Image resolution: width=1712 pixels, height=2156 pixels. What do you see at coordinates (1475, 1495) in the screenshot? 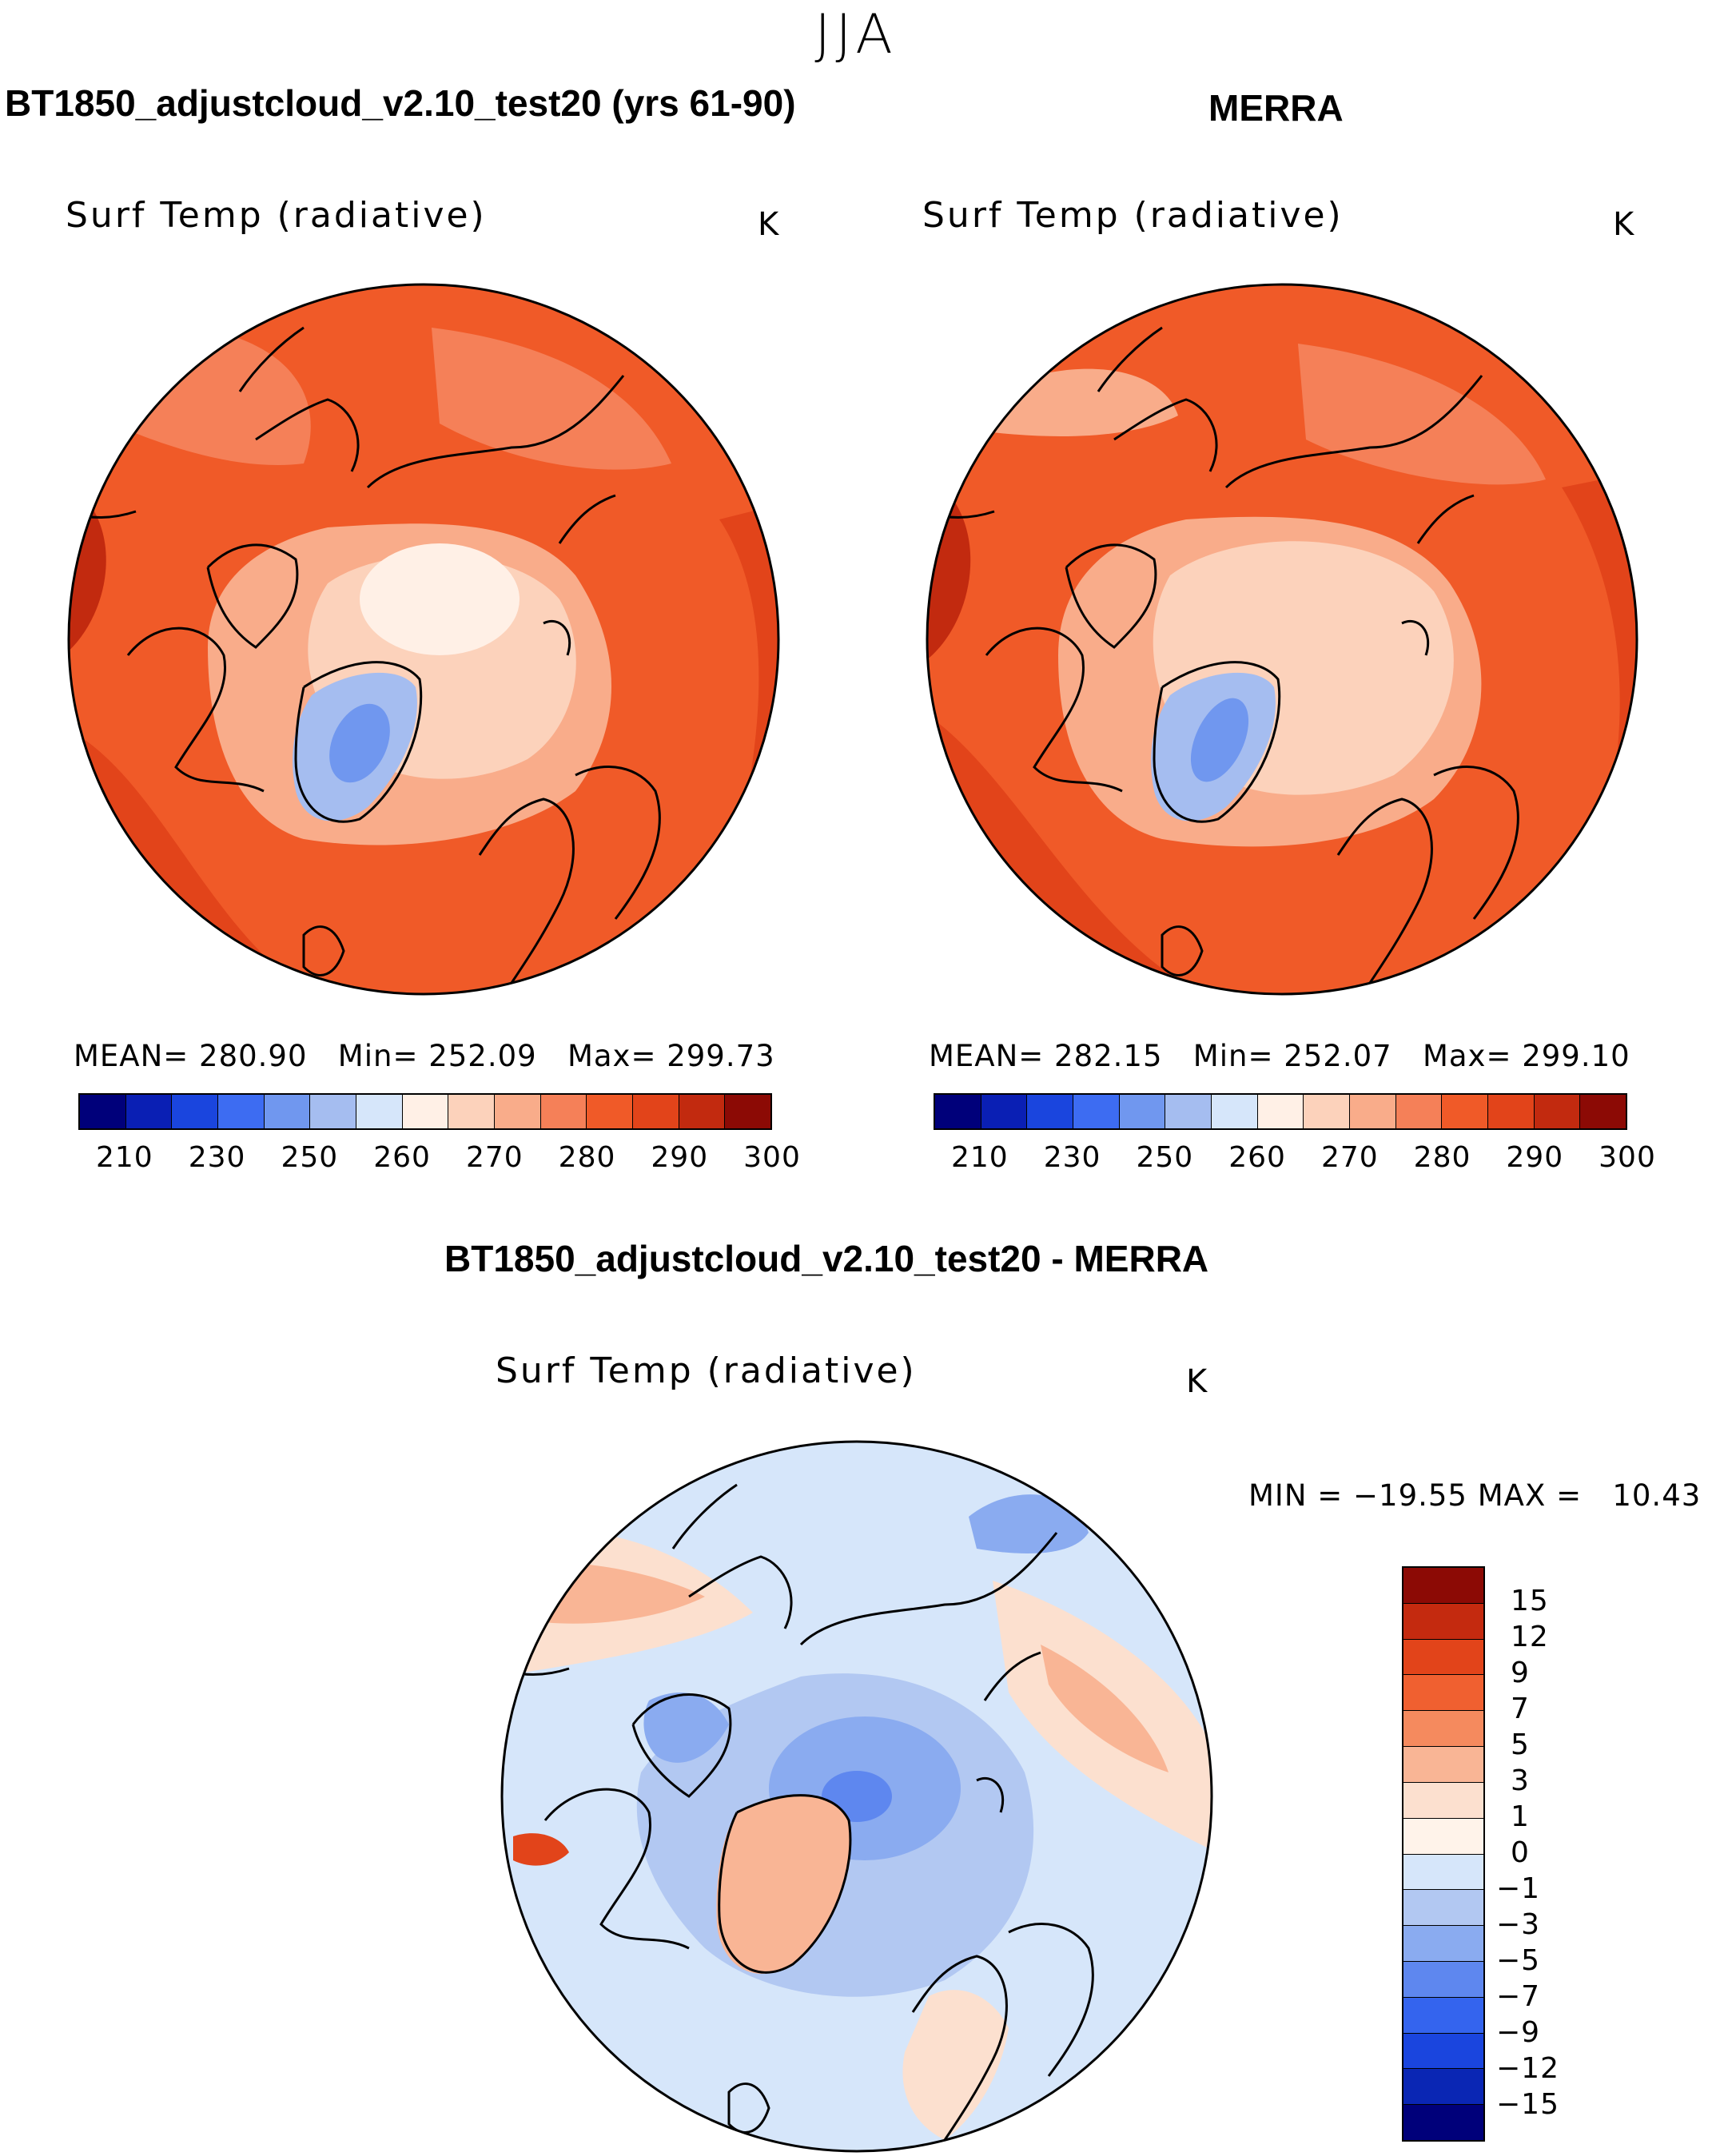
I see `diff-stats-text: MIN = −19.55 MAX = 10.43` at bounding box center [1475, 1495].